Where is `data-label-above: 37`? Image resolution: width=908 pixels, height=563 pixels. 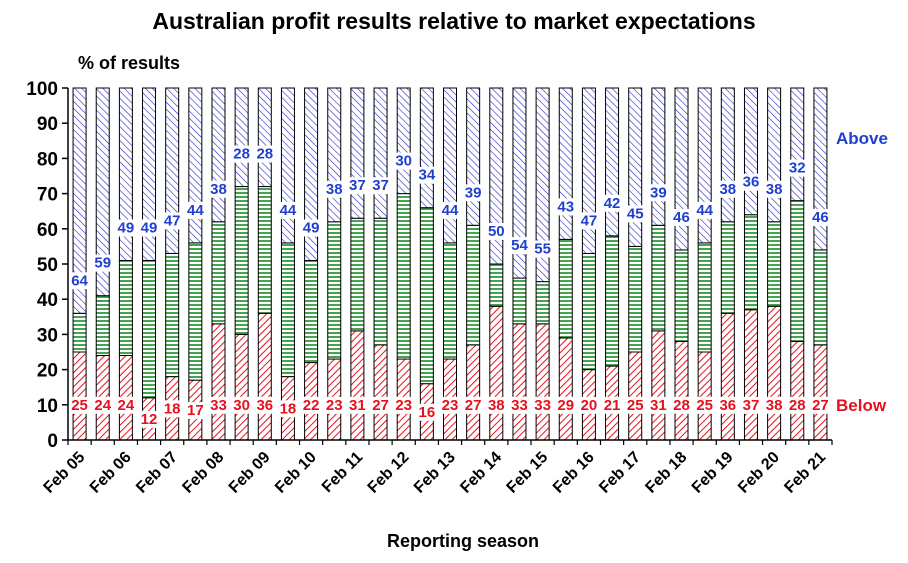
data-label-above: 37 is located at coordinates (380, 185).